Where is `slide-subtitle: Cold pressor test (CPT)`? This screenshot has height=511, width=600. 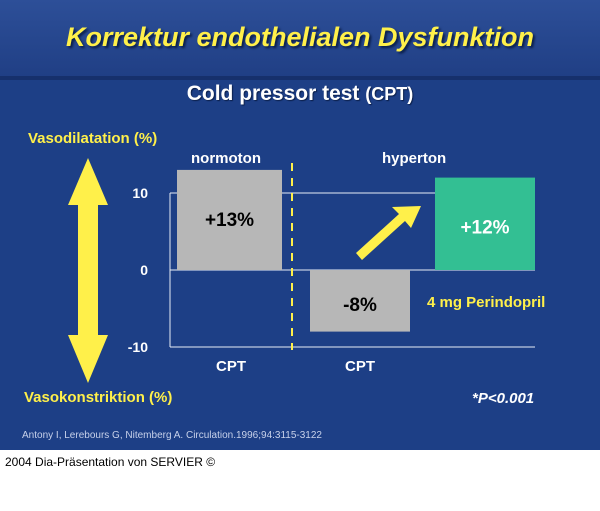
slide-subtitle: Cold pressor test (CPT) is located at coordinates (300, 94).